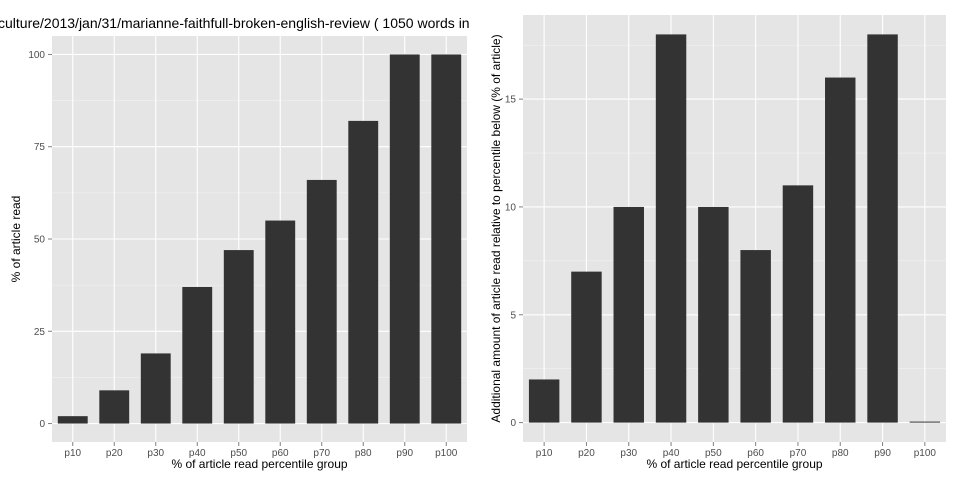 This screenshot has height=480, width=960. Describe the element at coordinates (404, 239) in the screenshot. I see `left-bar-p90` at that location.